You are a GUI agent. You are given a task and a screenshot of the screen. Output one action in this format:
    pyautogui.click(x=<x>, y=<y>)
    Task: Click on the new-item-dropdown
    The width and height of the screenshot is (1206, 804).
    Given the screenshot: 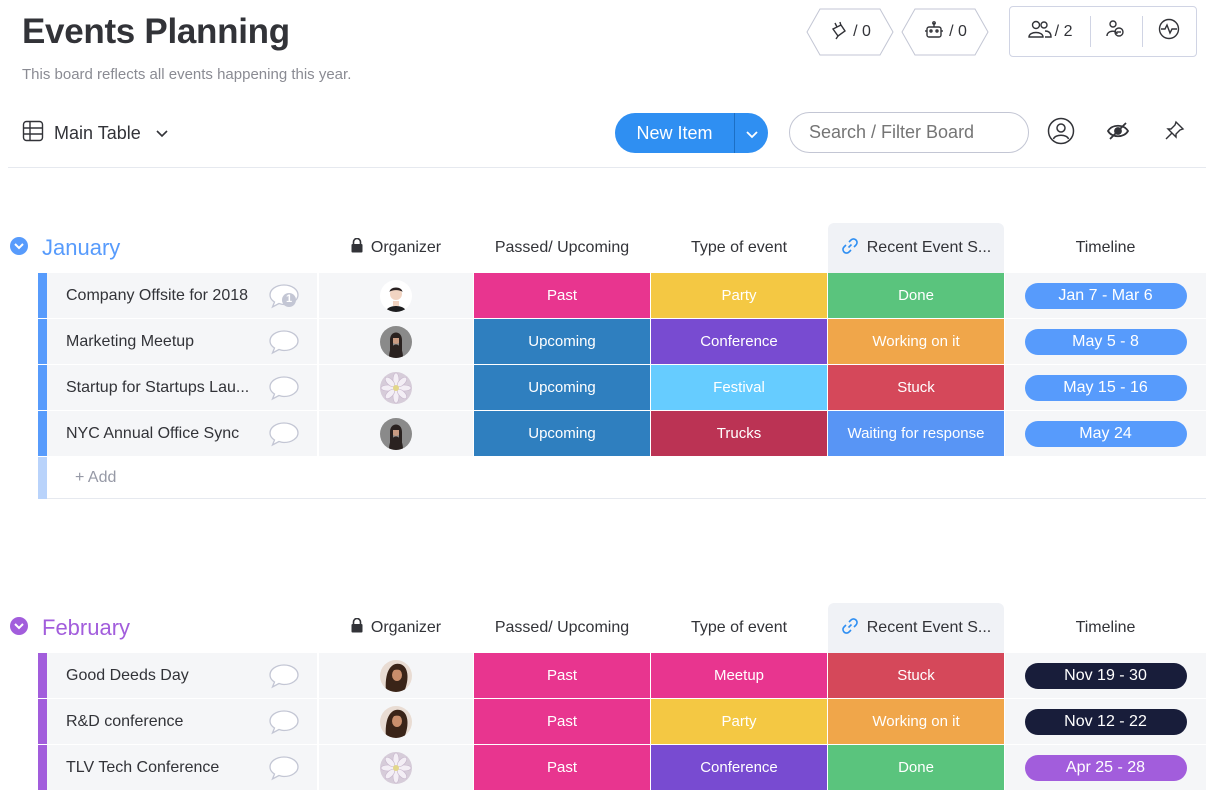 What is the action you would take?
    pyautogui.click(x=751, y=133)
    